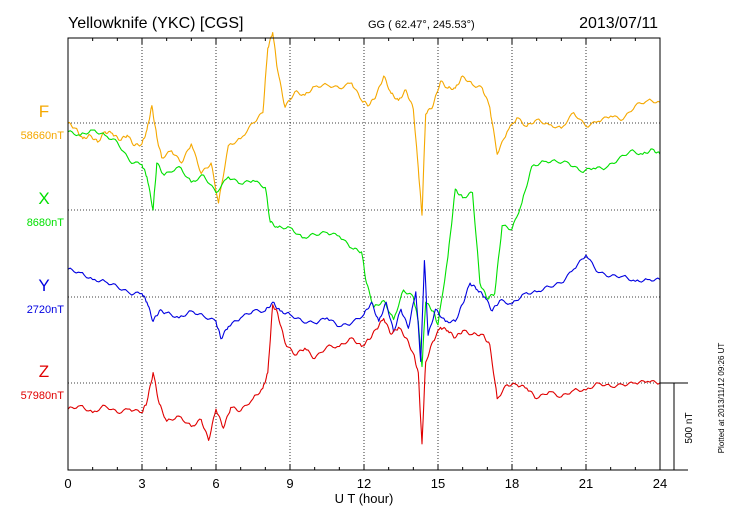 The height and width of the screenshot is (520, 730). Describe the element at coordinates (586, 483) in the screenshot. I see `x-tick-label: 21` at that location.